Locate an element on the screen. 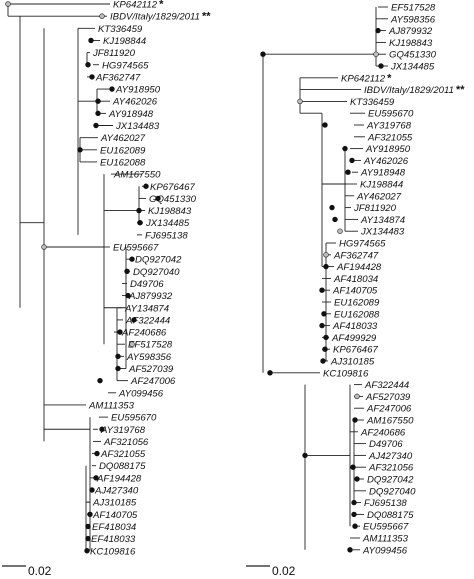  right-taxon-label: D49706 is located at coordinates (386, 444).